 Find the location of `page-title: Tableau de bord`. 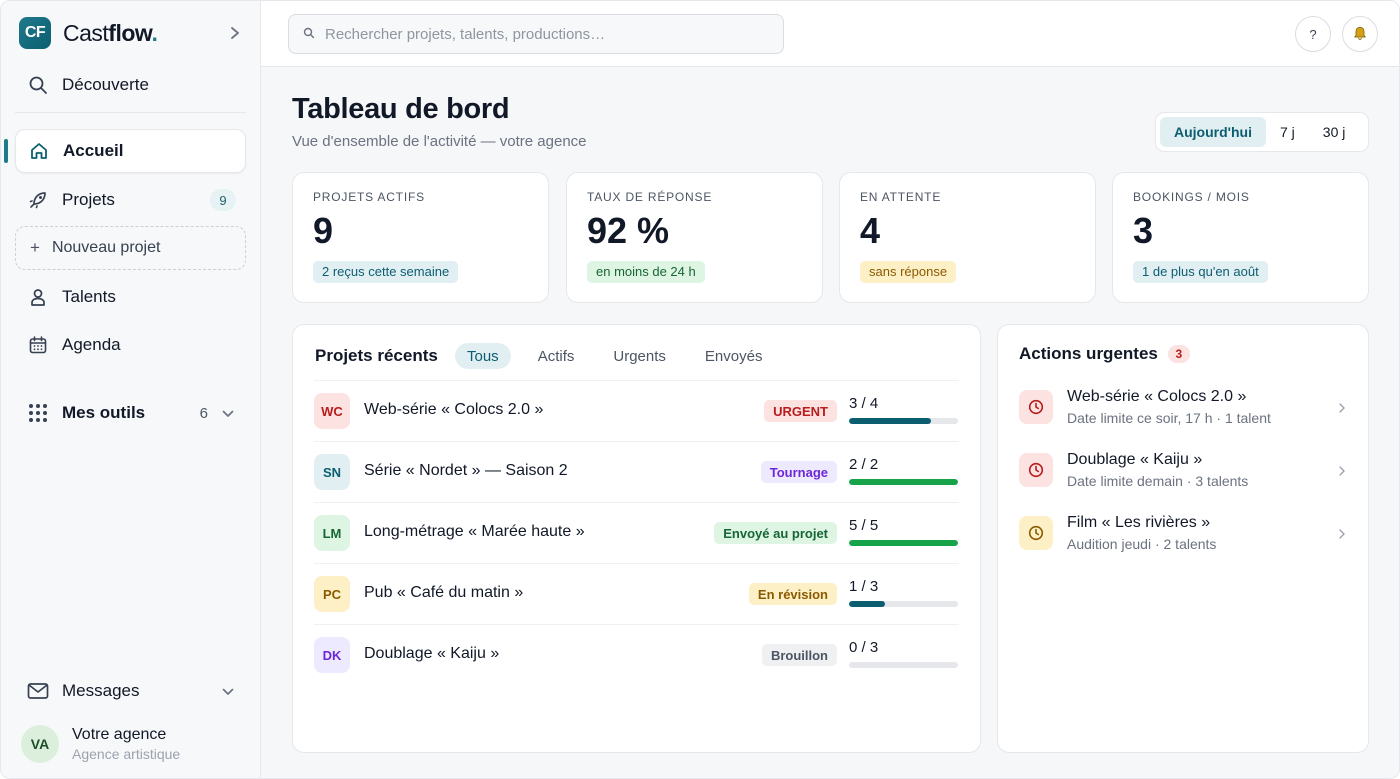

page-title: Tableau de bord is located at coordinates (401, 109).